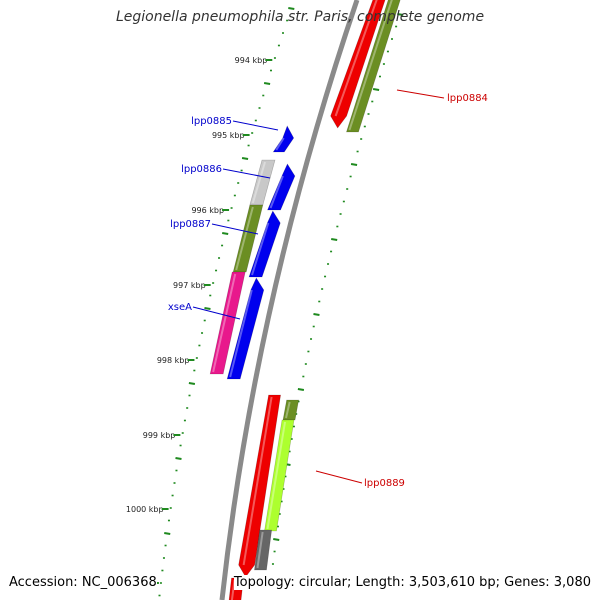 Image resolution: width=600 pixels, height=600 pixels. I want to click on gene-label: xseA, so click(180, 307).